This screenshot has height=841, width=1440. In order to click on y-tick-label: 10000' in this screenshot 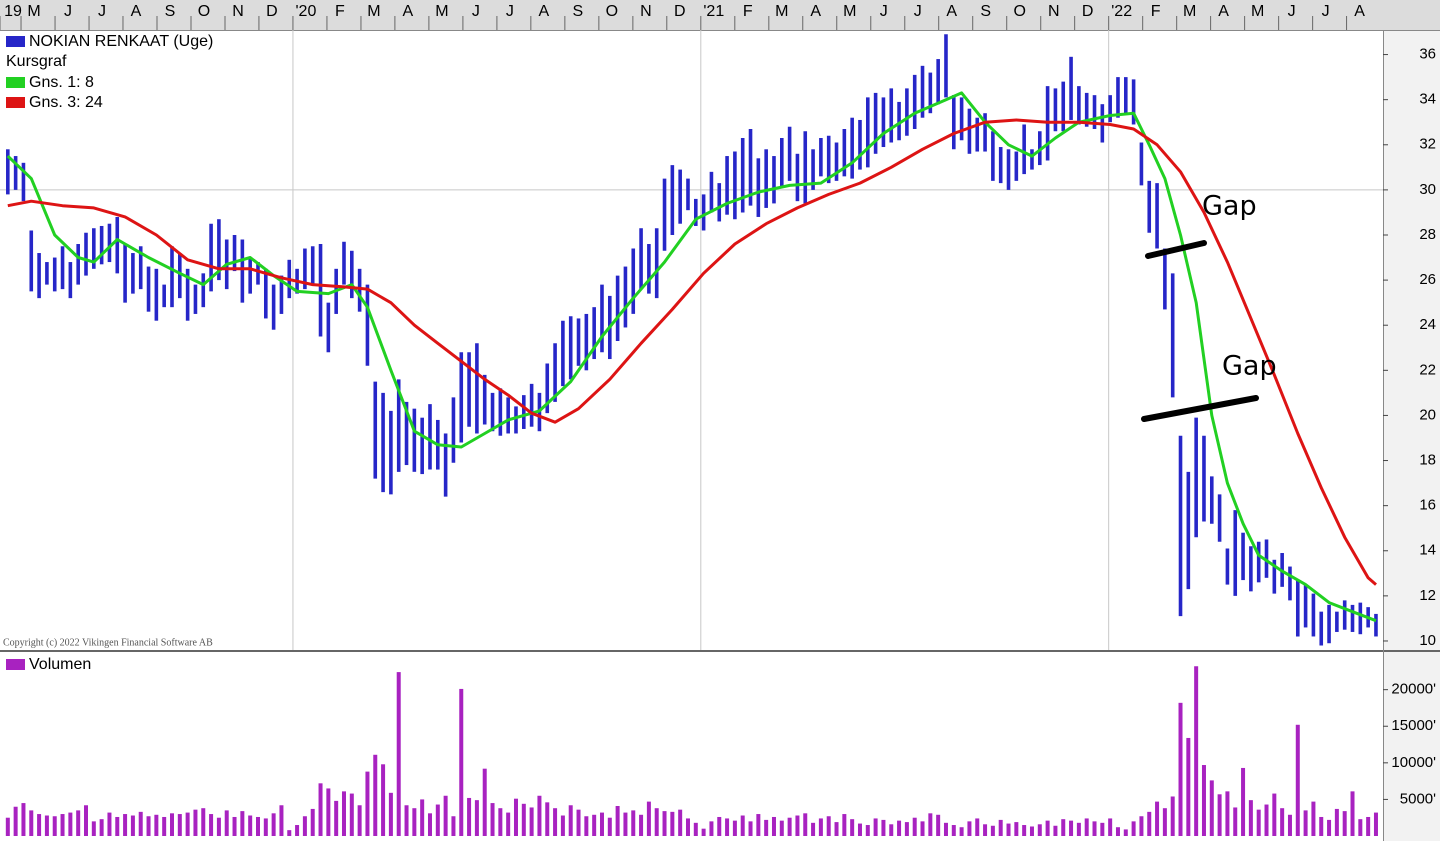, I will do `click(1413, 762)`.